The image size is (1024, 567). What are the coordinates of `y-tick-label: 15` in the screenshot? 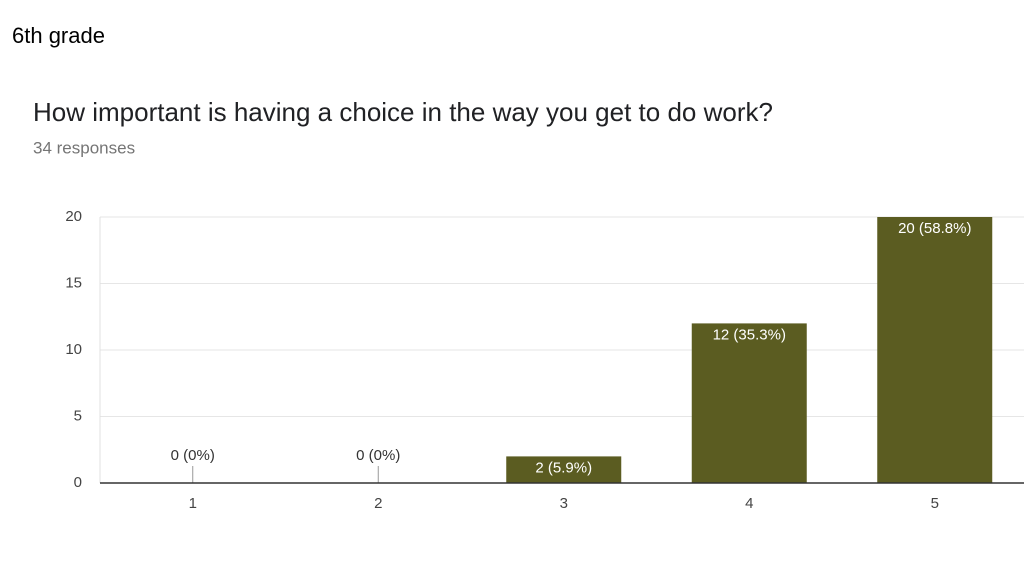 It's located at (73, 282).